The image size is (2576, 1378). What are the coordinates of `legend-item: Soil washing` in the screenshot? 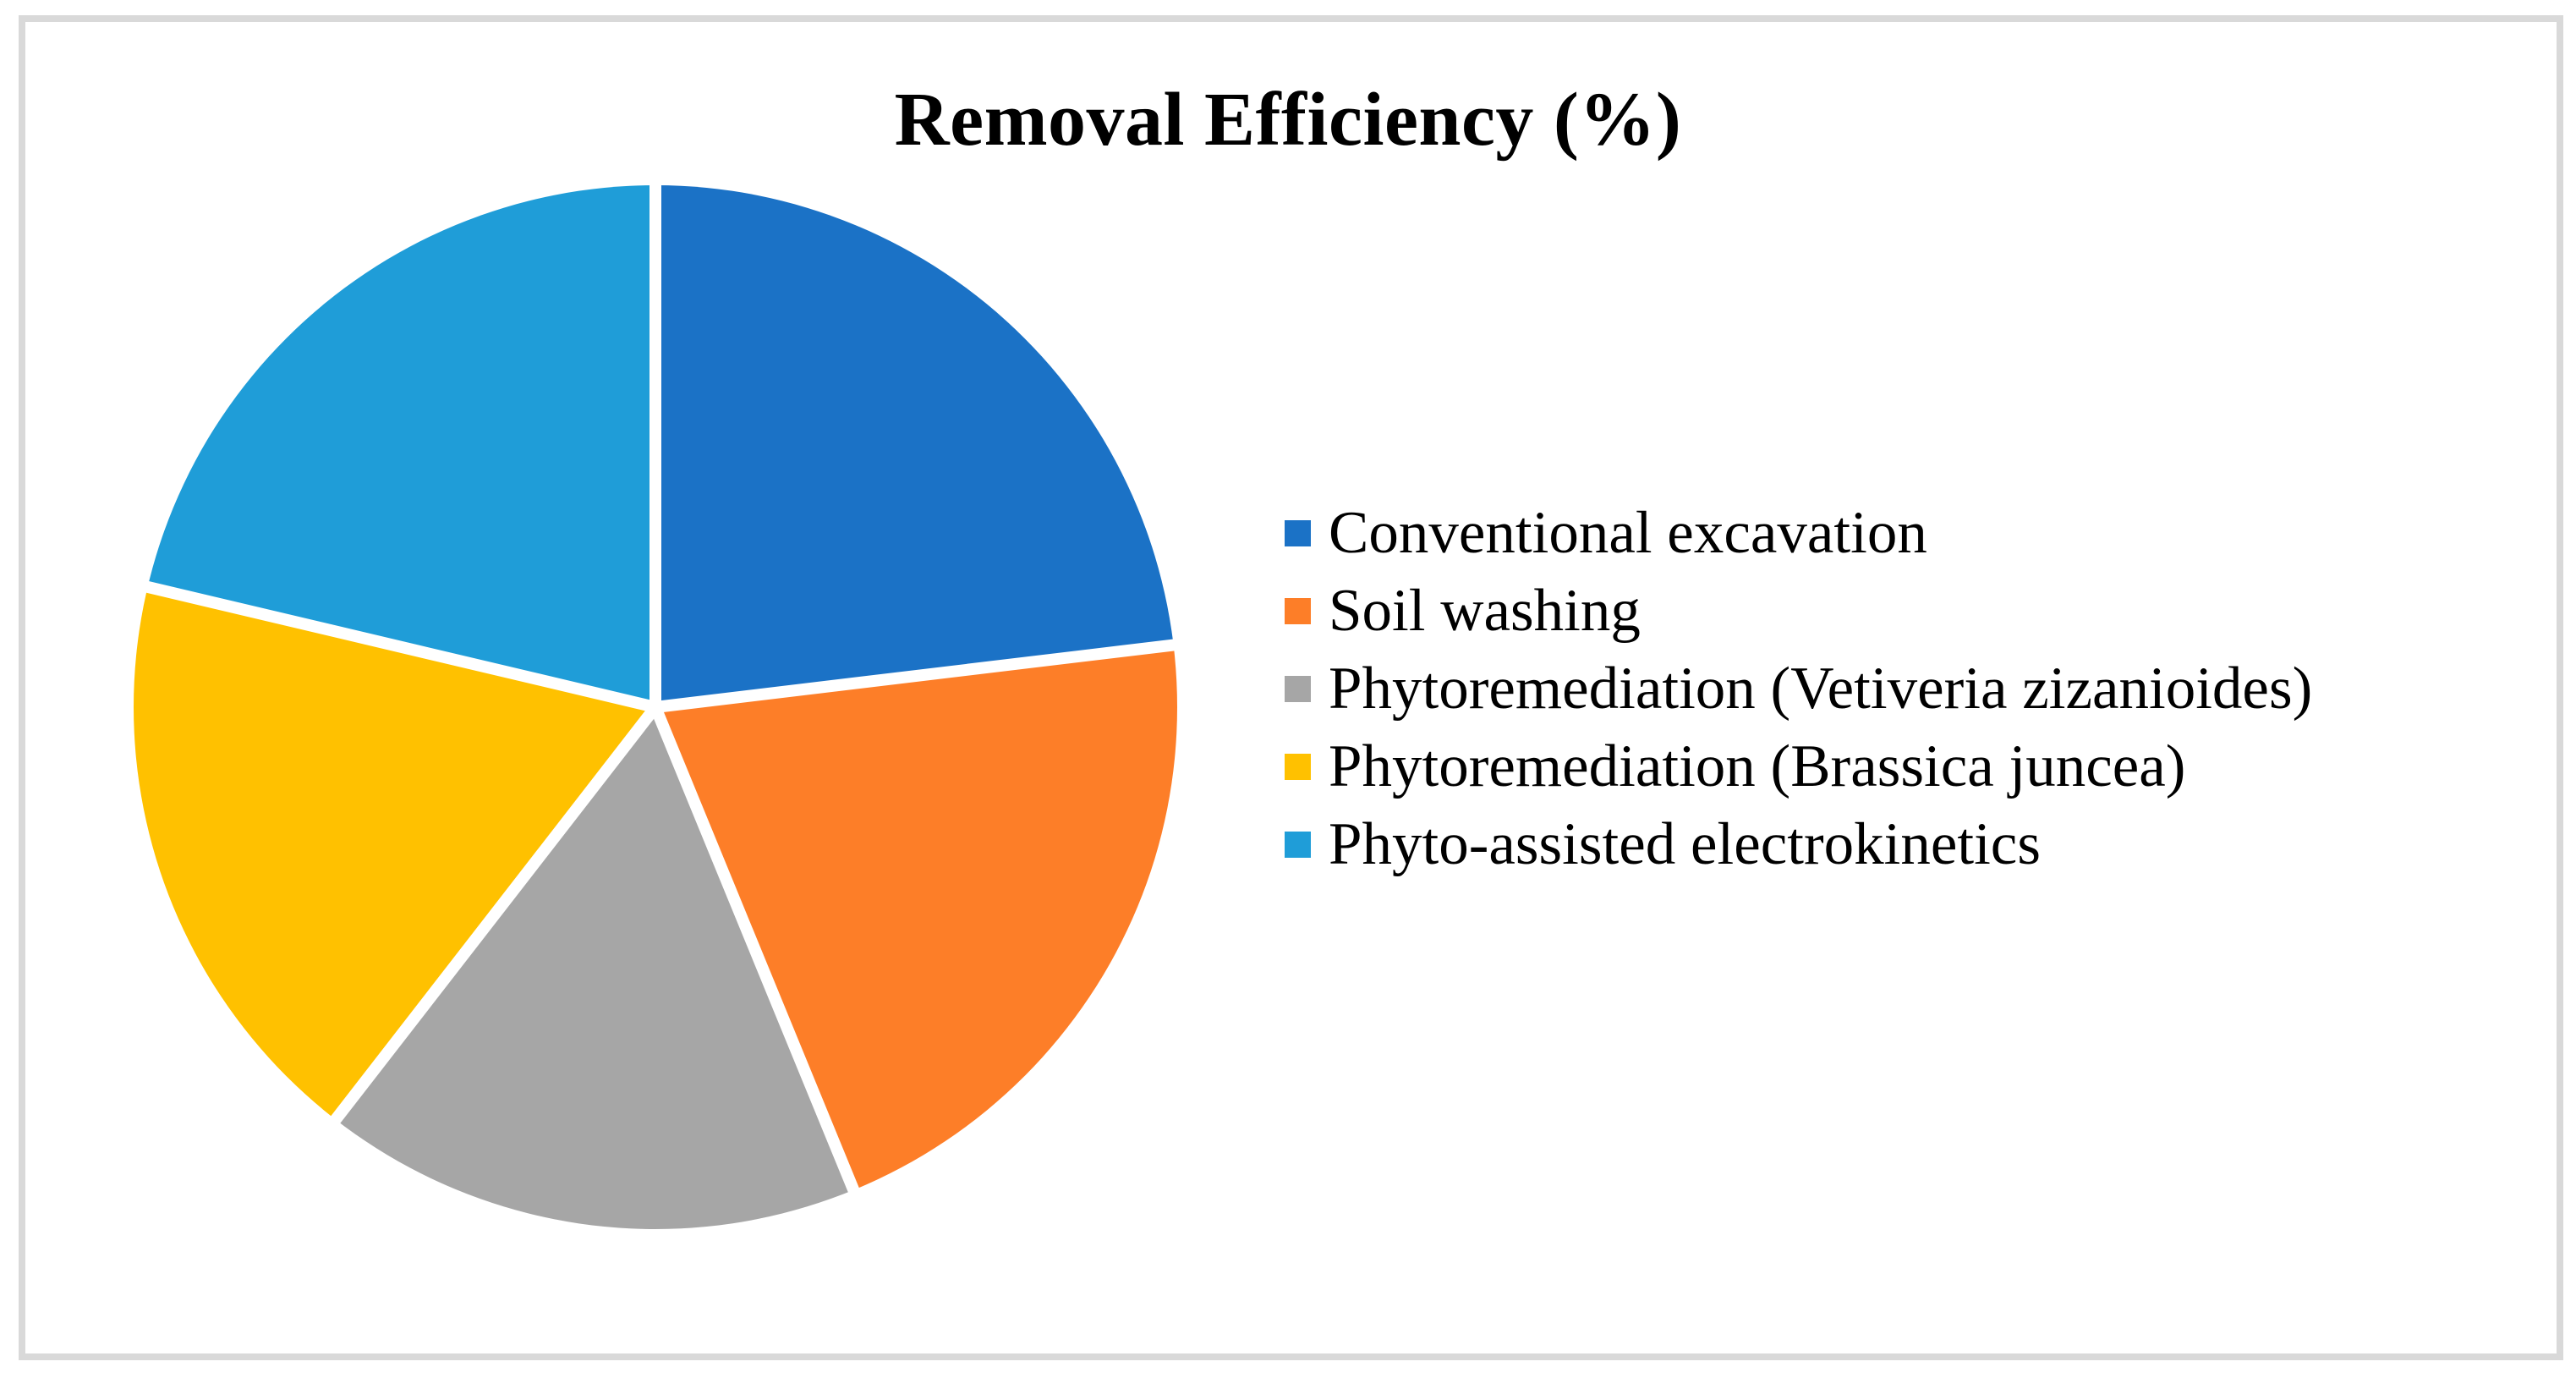 It's located at (1798, 611).